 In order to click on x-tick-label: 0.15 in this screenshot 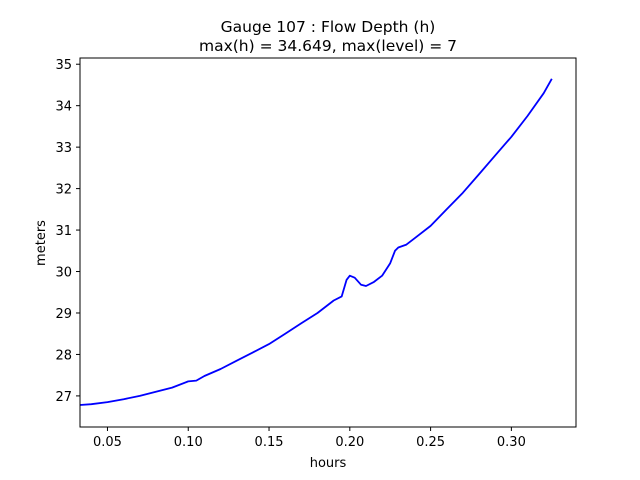, I will do `click(269, 442)`.